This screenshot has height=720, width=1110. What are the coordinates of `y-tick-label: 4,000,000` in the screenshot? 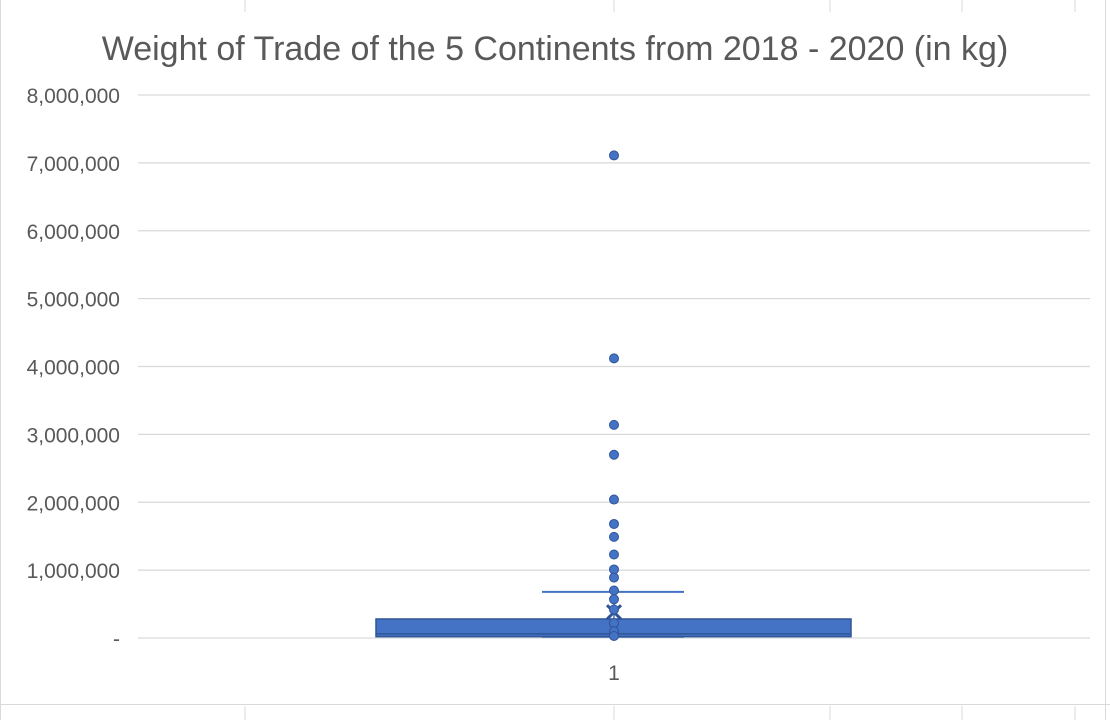 It's located at (73, 368).